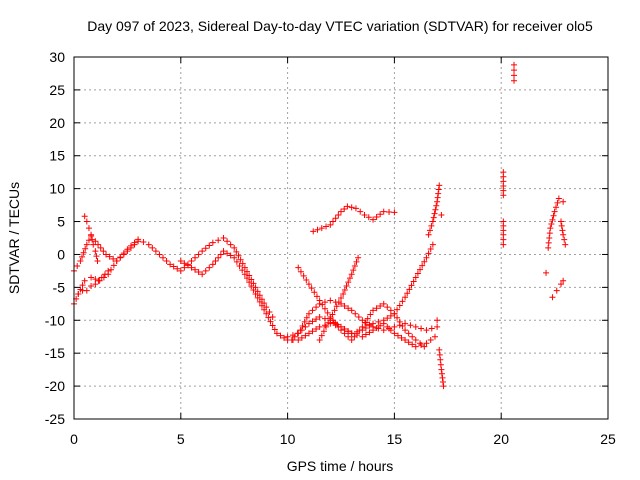  Describe the element at coordinates (61, 254) in the screenshot. I see `y-tick-label: 0` at that location.